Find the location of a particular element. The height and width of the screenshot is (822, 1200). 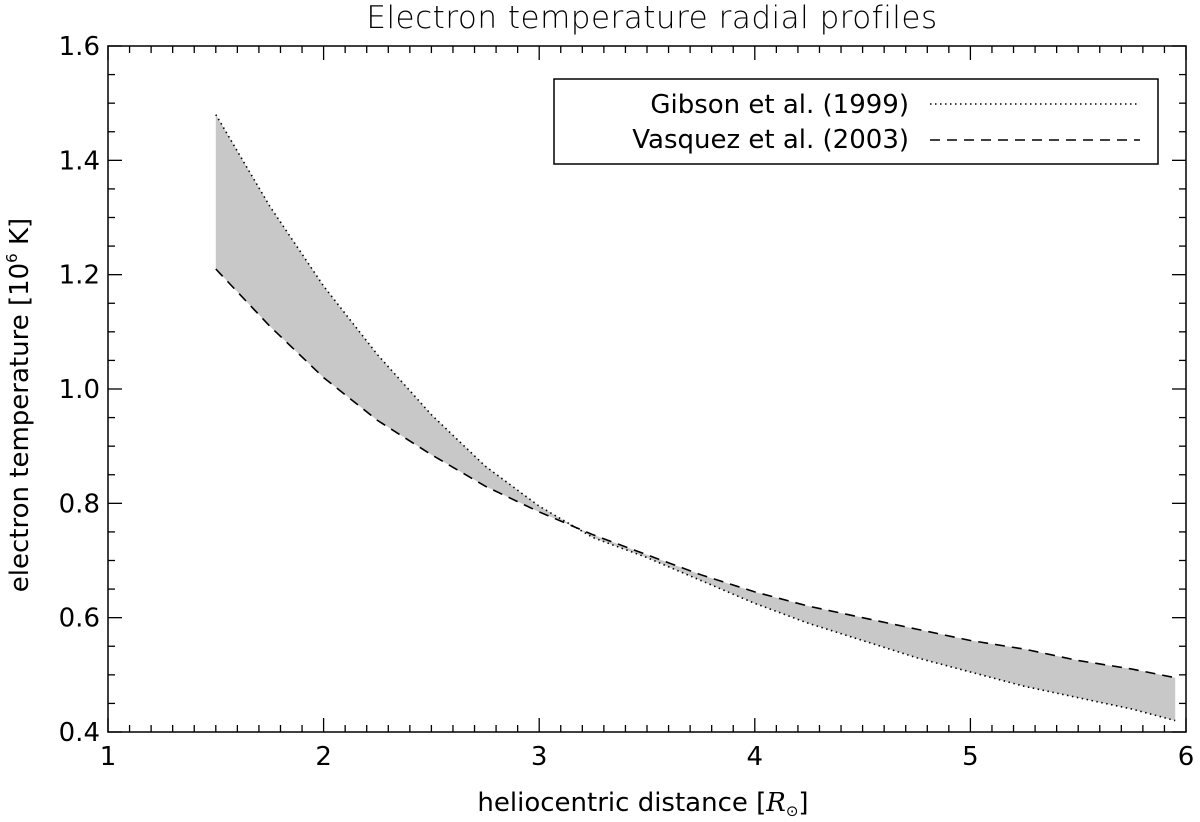

x-axis-label: heliocentric distance [R⊙] is located at coordinates (642, 804).